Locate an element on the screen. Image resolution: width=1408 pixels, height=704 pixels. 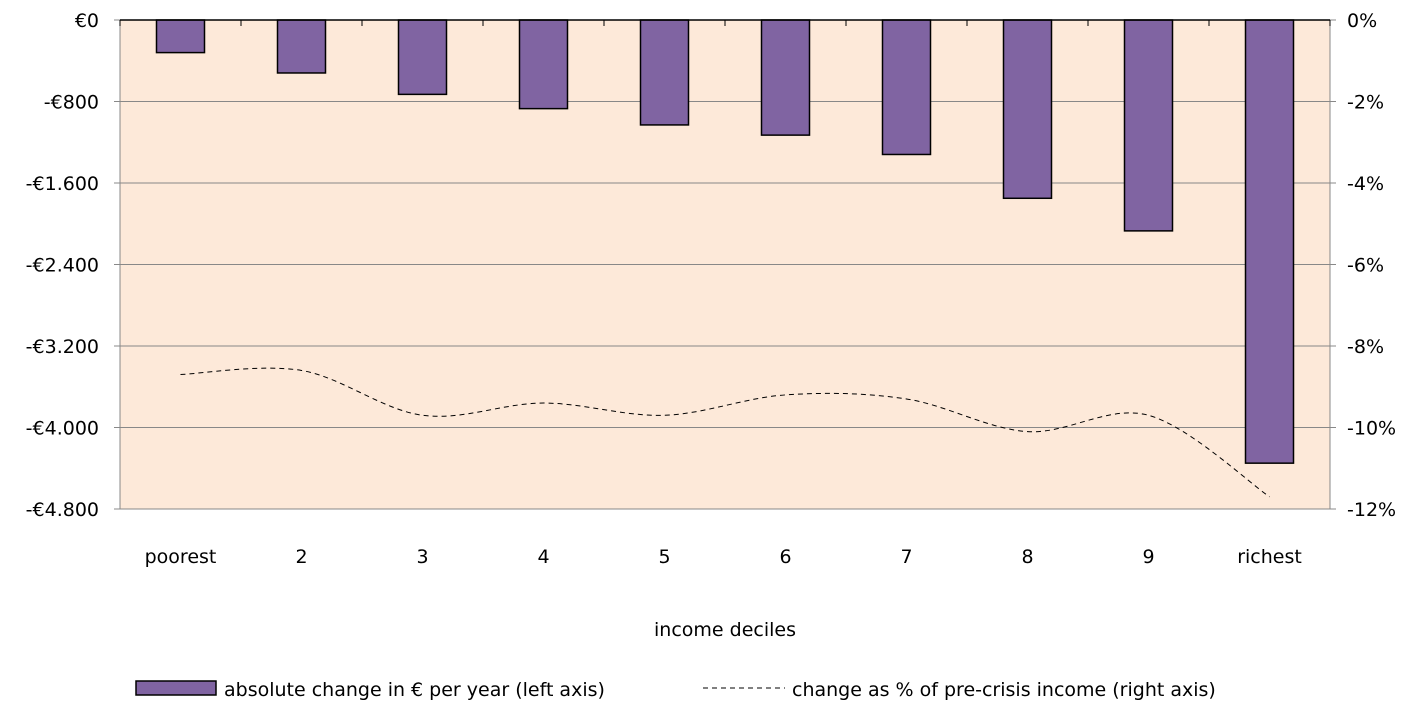
left-tick-label: -€4.000 is located at coordinates (62, 429).